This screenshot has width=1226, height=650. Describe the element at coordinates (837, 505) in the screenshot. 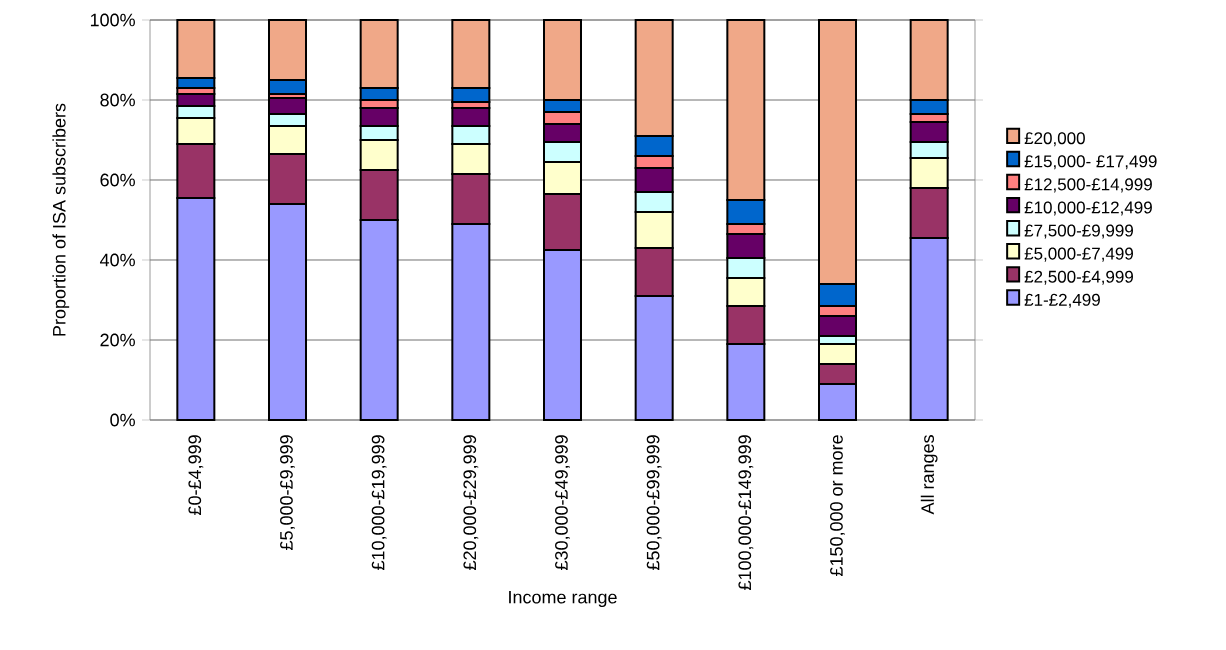

I see `x-tick-label: £150,000 or more` at that location.